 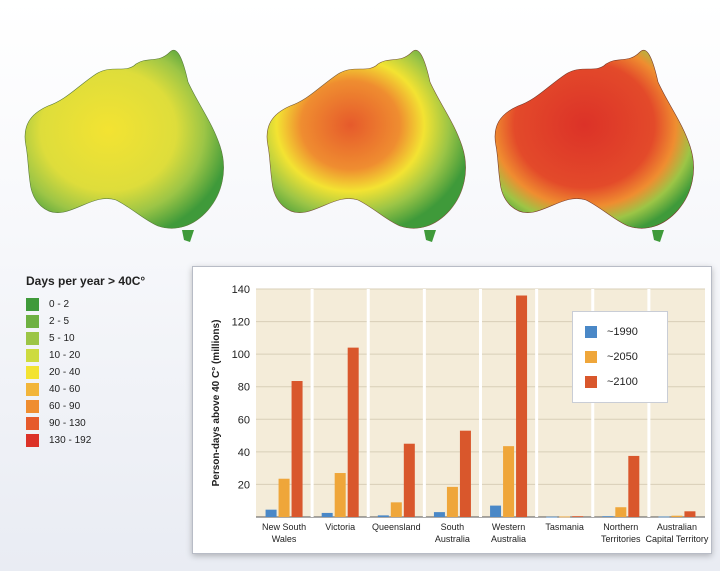 I want to click on chart-legend-item: ~2050, so click(x=611, y=357).